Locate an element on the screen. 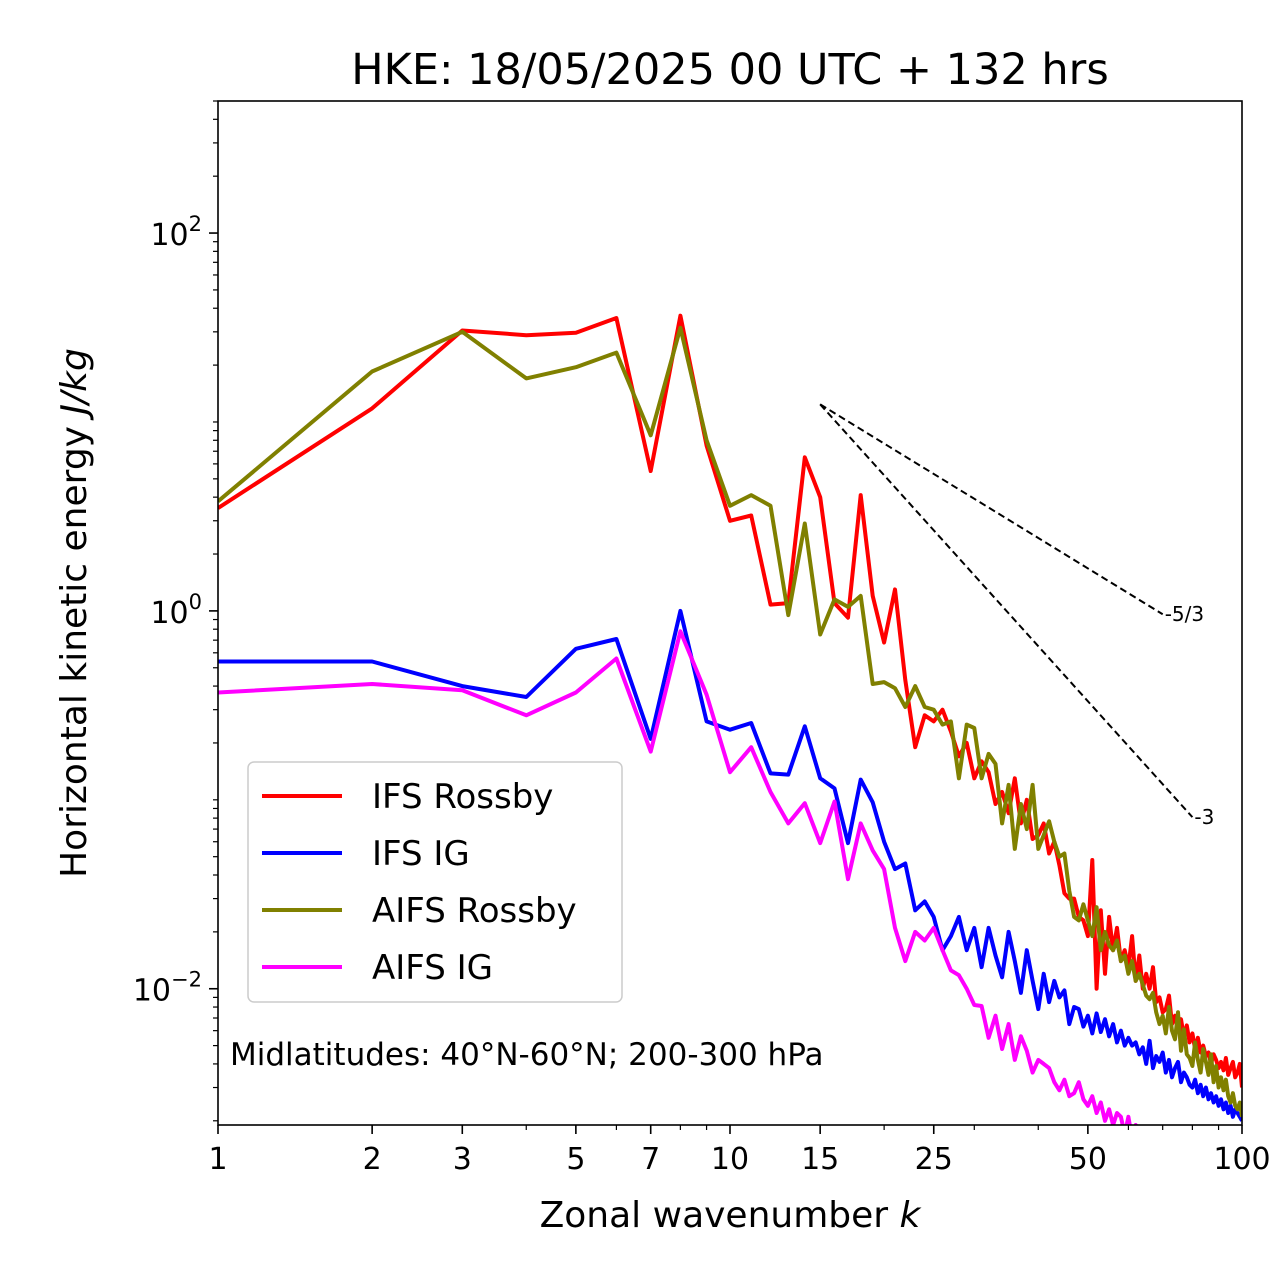 This screenshot has height=1288, width=1280. region-annotation: Midlatitudes: 40°N-60°N; 200-300 hPa is located at coordinates (527, 1055).